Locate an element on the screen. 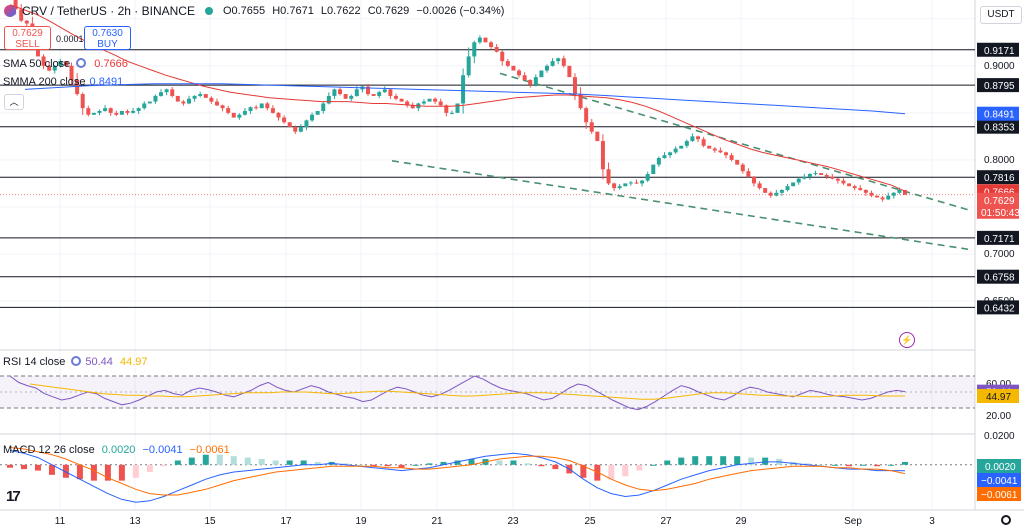  sma50-legend: SMA 50 close 0.7666 is located at coordinates (65, 64).